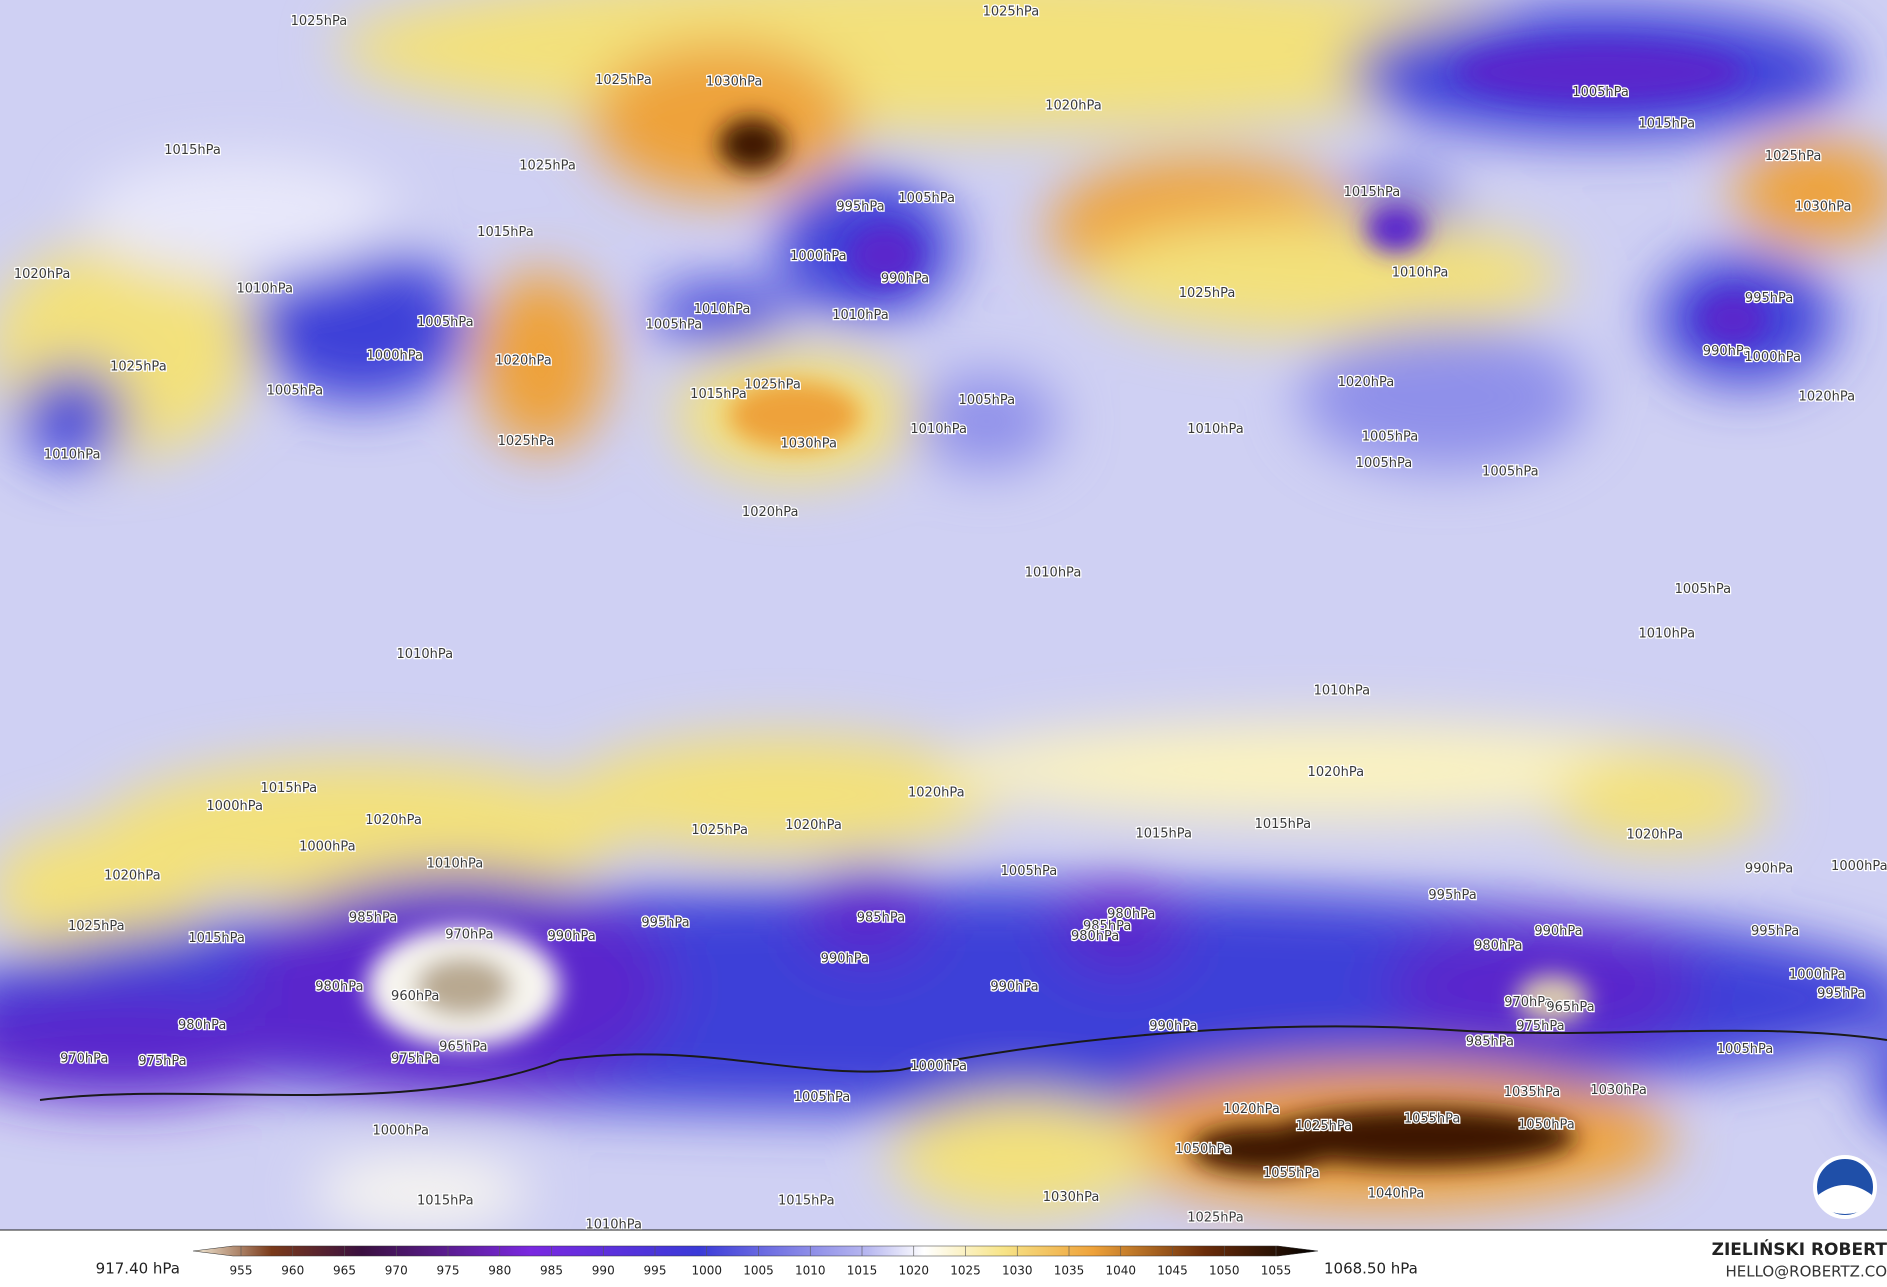 This screenshot has height=1287, width=1887. What do you see at coordinates (241, 1271) in the screenshot?
I see `colorbar-tick-label: 955` at bounding box center [241, 1271].